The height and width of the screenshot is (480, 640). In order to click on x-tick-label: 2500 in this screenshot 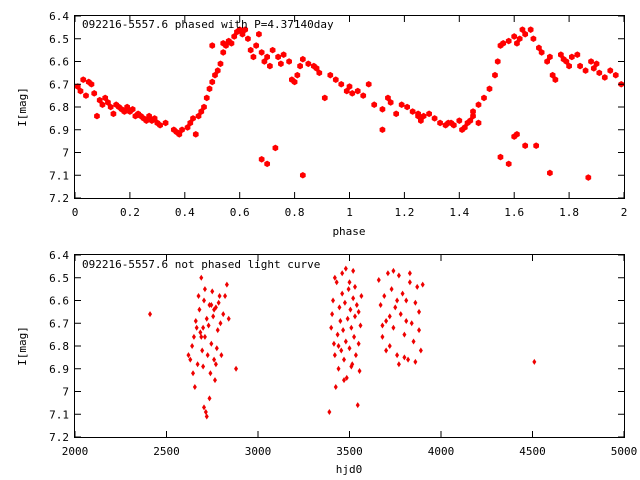, I will do `click(166, 451)`.